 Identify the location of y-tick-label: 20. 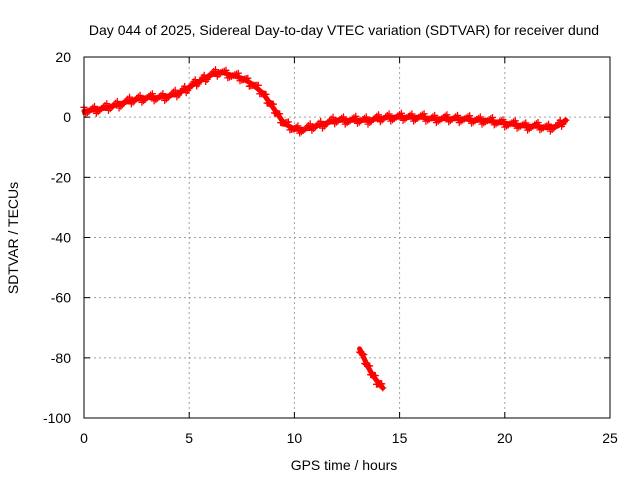
(63, 57).